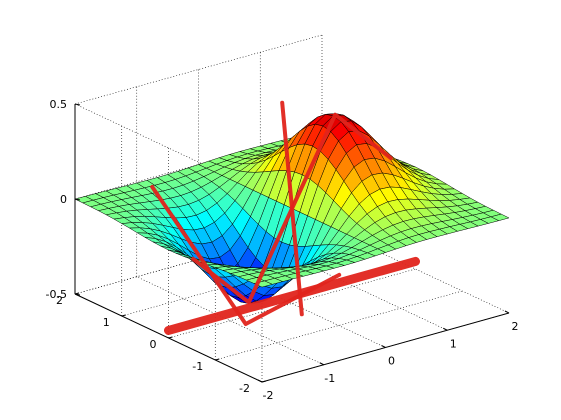 Image resolution: width=561 pixels, height=420 pixels. I want to click on x-tick-label: 2, so click(515, 326).